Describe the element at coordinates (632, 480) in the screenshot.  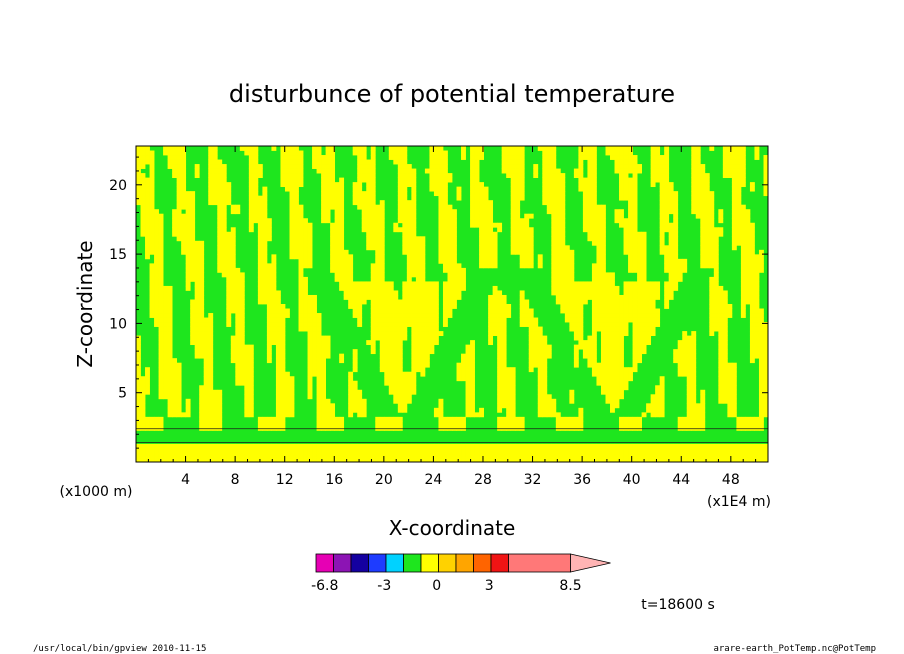
I see `x-tick-label: 40` at that location.